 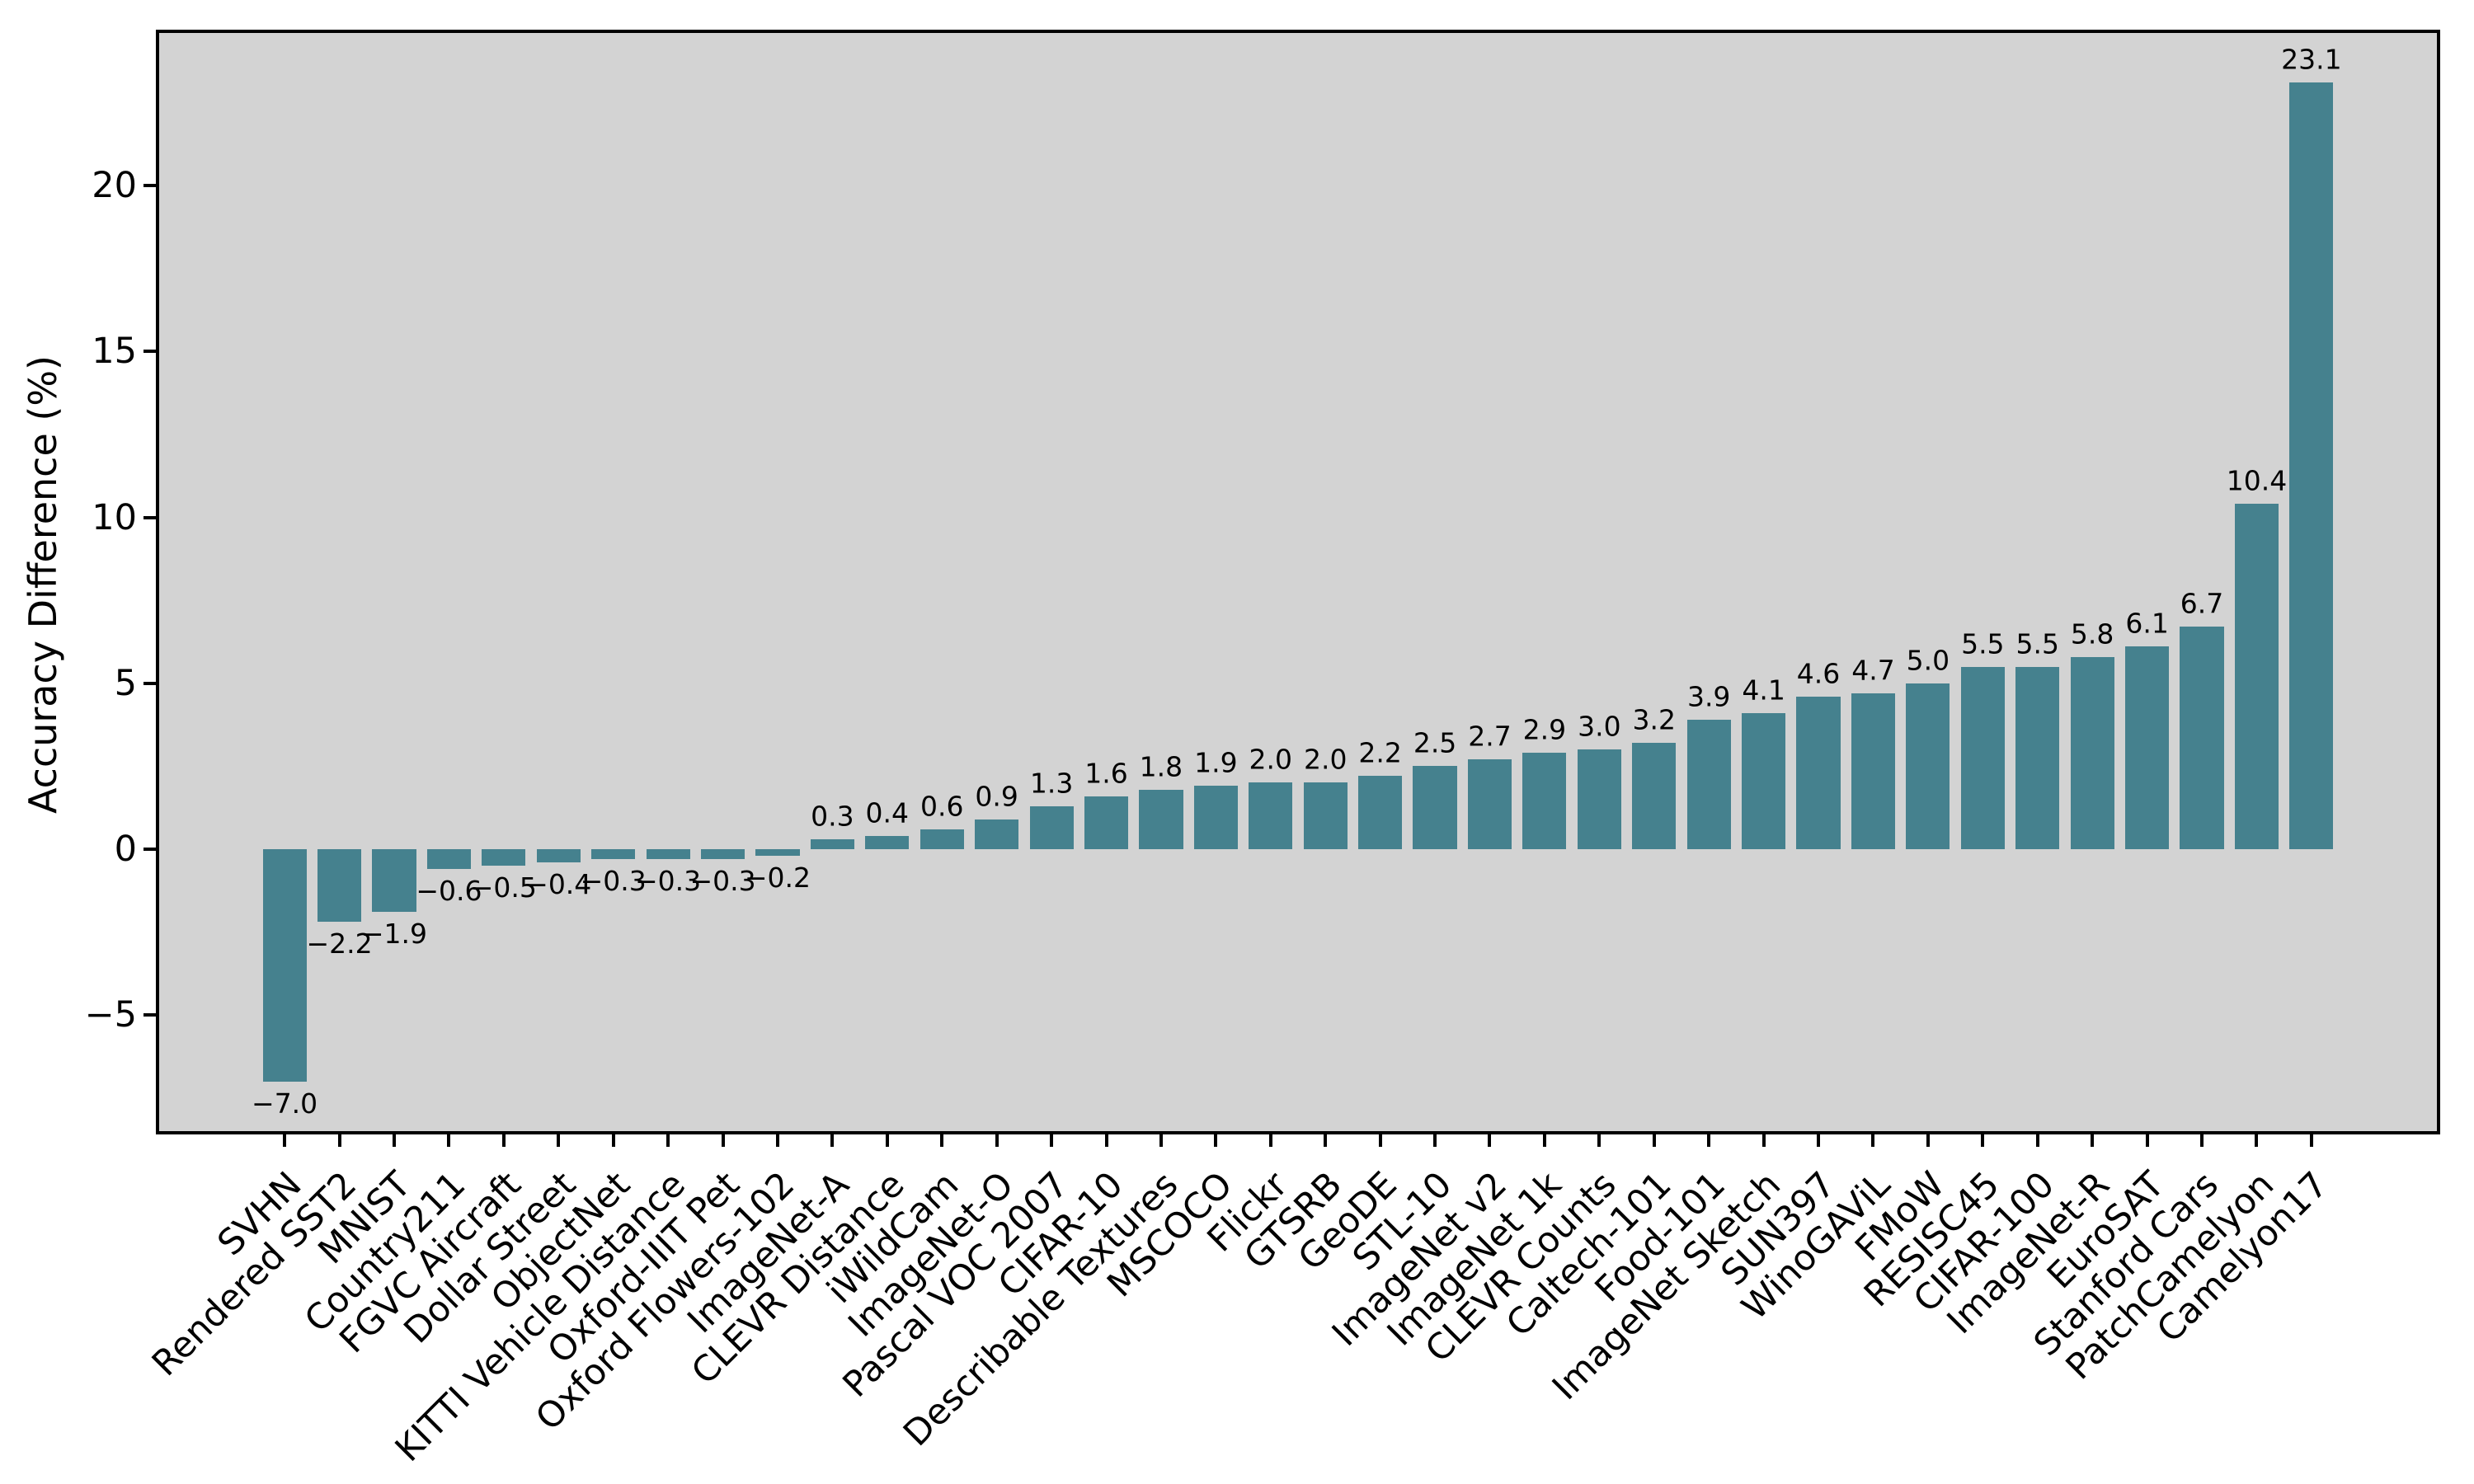 What do you see at coordinates (942, 839) in the screenshot?
I see `bar-iwildcam` at bounding box center [942, 839].